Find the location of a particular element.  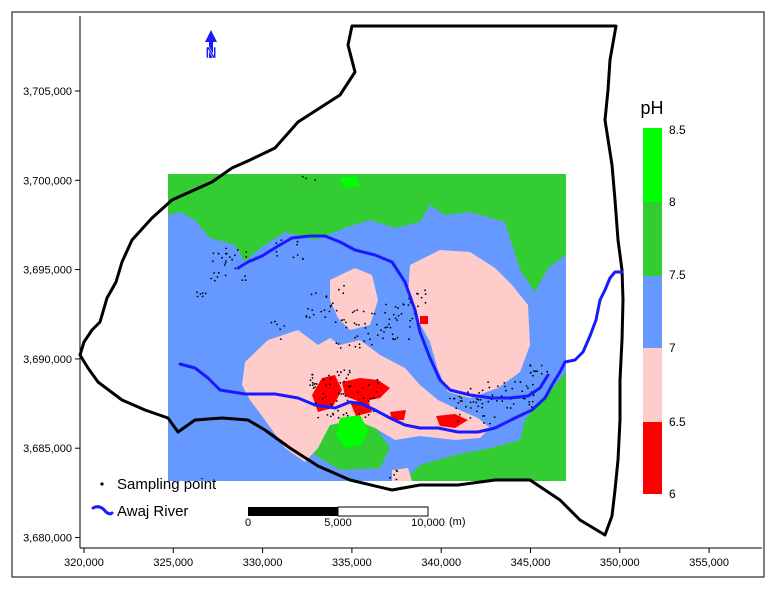

north-arrow: N is located at coordinates (211, 46).